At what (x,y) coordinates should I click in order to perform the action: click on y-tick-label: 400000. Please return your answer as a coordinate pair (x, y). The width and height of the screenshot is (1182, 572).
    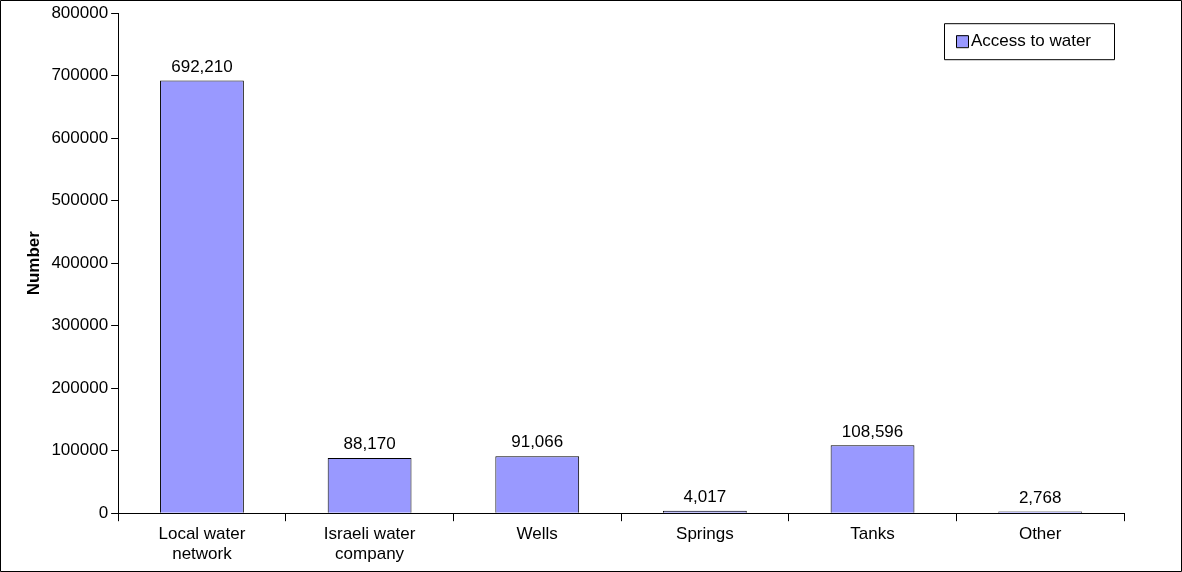
    Looking at the image, I should click on (80, 262).